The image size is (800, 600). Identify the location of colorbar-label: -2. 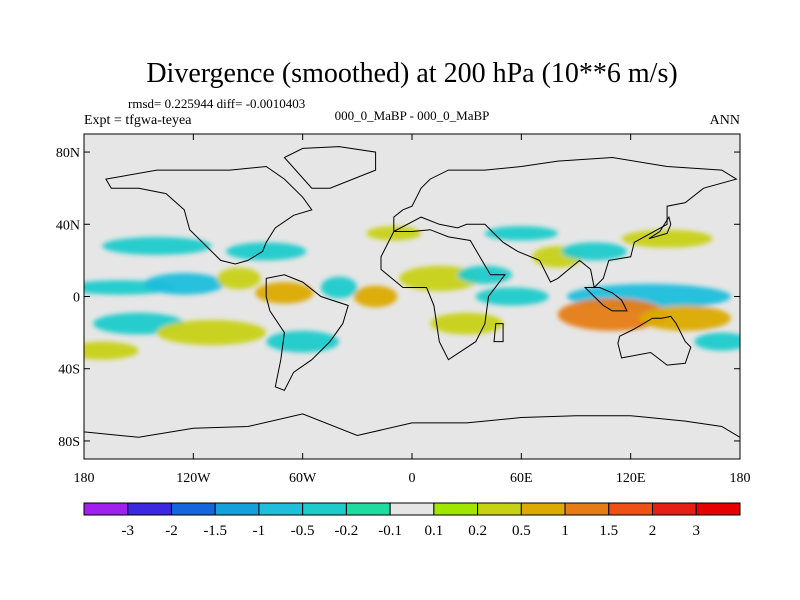
(171, 531).